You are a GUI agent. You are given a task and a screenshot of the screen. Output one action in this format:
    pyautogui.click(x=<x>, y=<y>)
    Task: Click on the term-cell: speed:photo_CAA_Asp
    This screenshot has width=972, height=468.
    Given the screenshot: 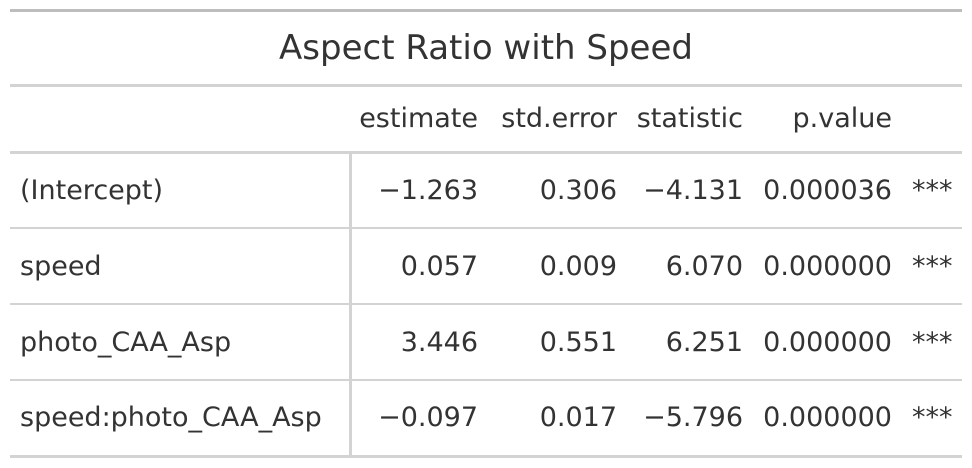 What is the action you would take?
    pyautogui.click(x=181, y=418)
    